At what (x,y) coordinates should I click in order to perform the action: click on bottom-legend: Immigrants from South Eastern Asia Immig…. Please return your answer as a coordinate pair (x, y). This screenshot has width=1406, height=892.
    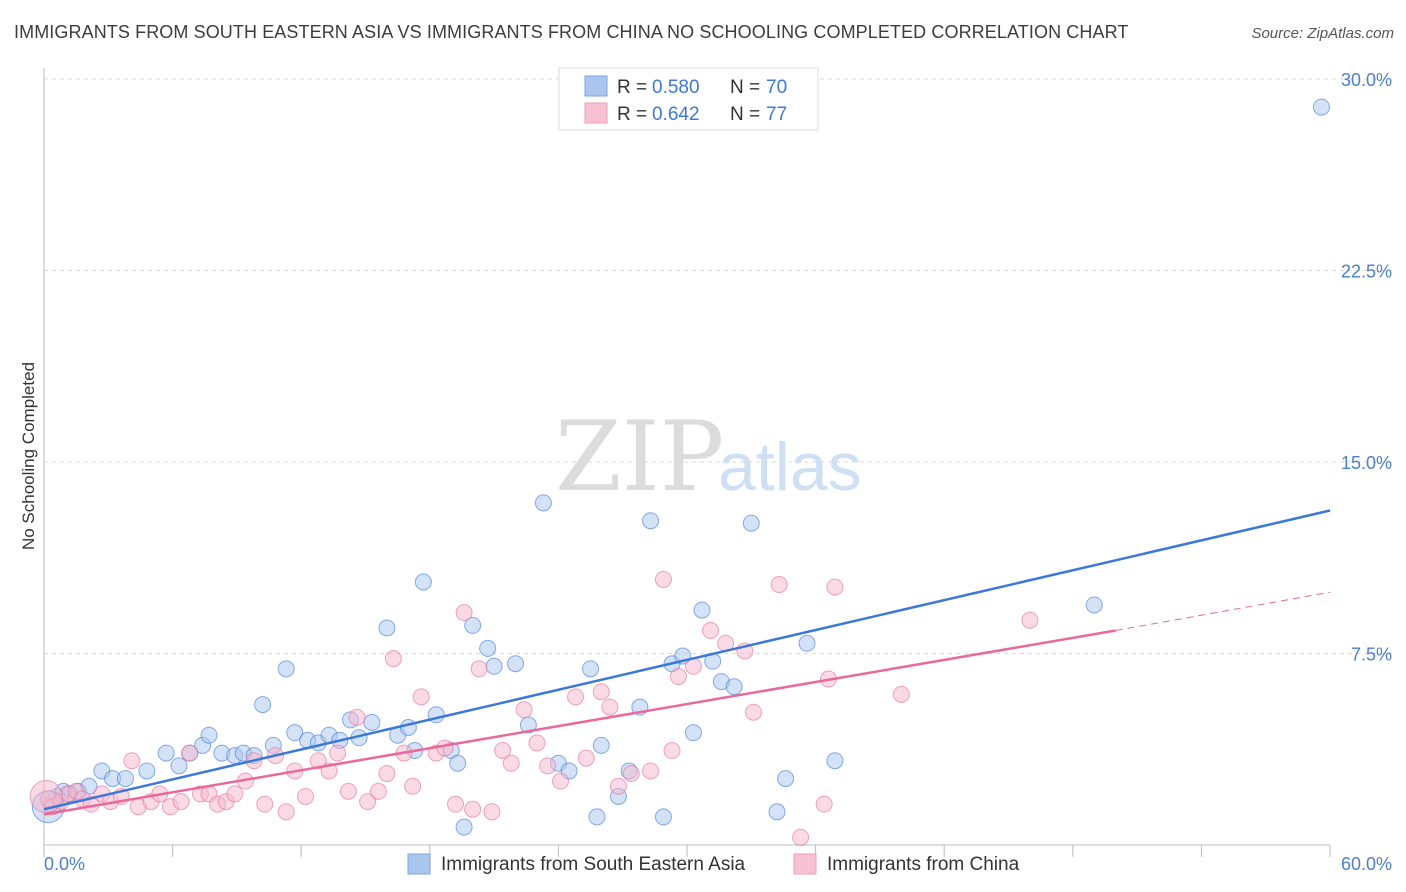
    Looking at the image, I should click on (713, 864).